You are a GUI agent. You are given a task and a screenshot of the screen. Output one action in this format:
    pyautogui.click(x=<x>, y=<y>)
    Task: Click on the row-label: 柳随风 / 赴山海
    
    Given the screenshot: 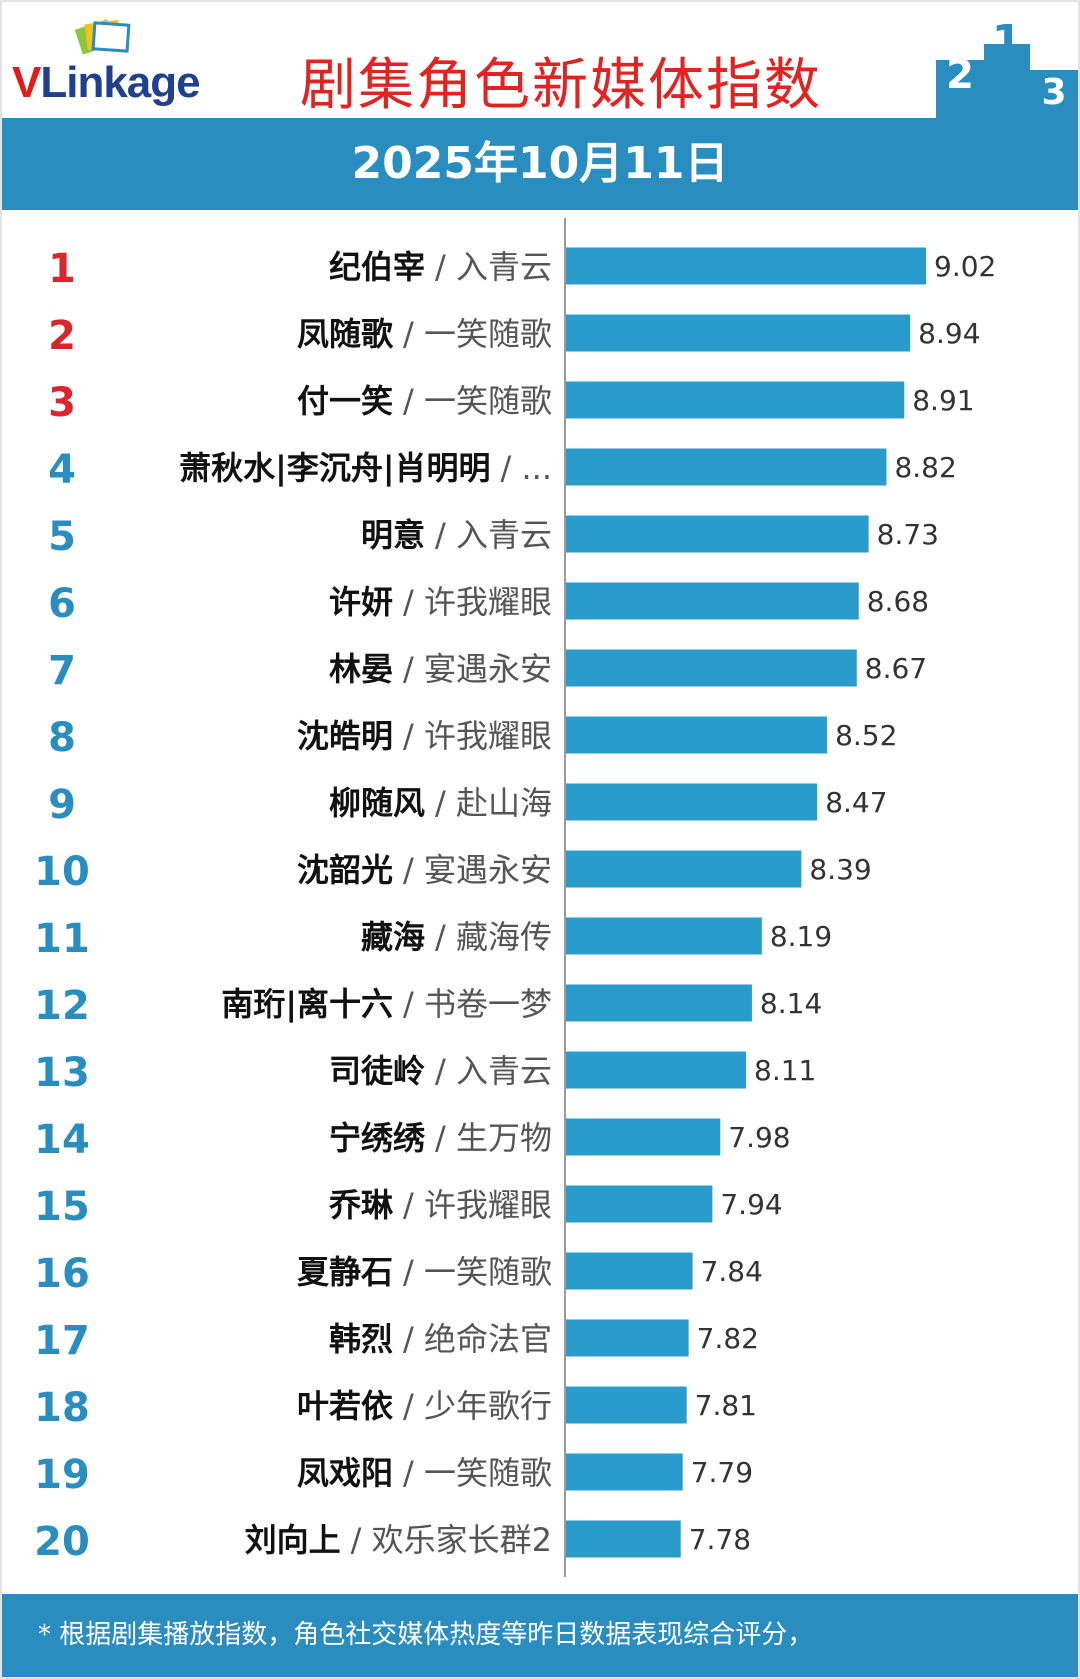 What is the action you would take?
    pyautogui.click(x=440, y=803)
    